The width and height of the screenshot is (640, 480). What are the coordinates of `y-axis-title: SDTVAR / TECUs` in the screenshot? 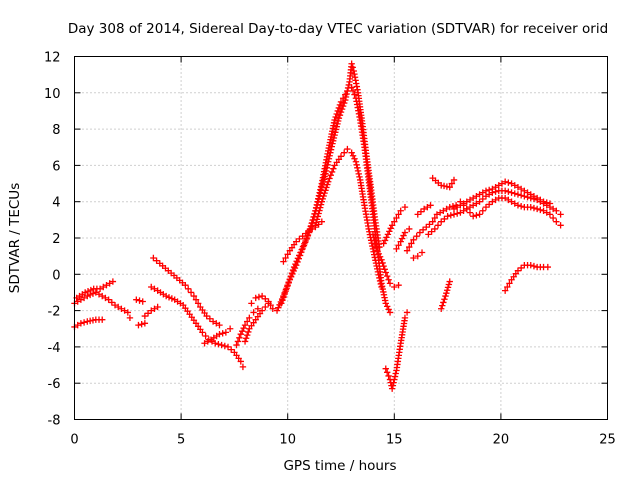 It's located at (15, 238).